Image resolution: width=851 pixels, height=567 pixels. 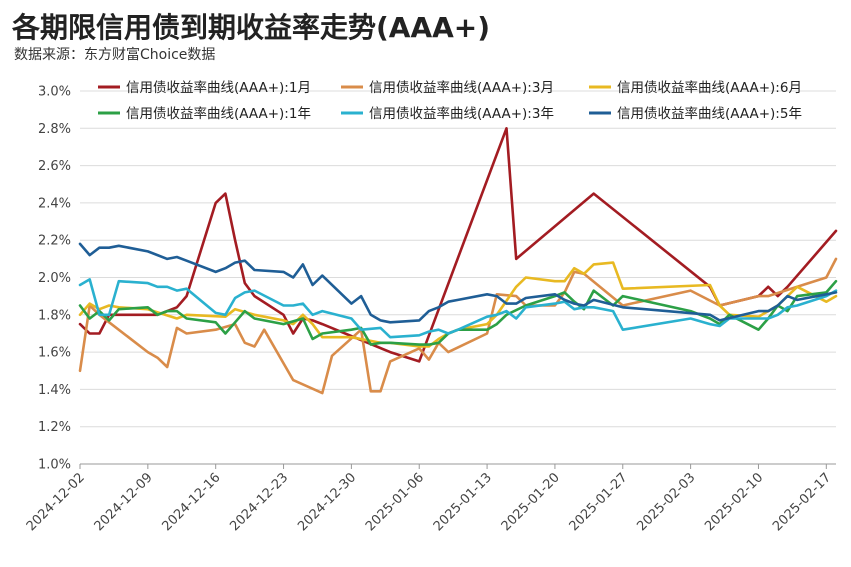 I want to click on legend-label-1: 信用债收益率曲线(AAA+):1月, so click(x=218, y=87).